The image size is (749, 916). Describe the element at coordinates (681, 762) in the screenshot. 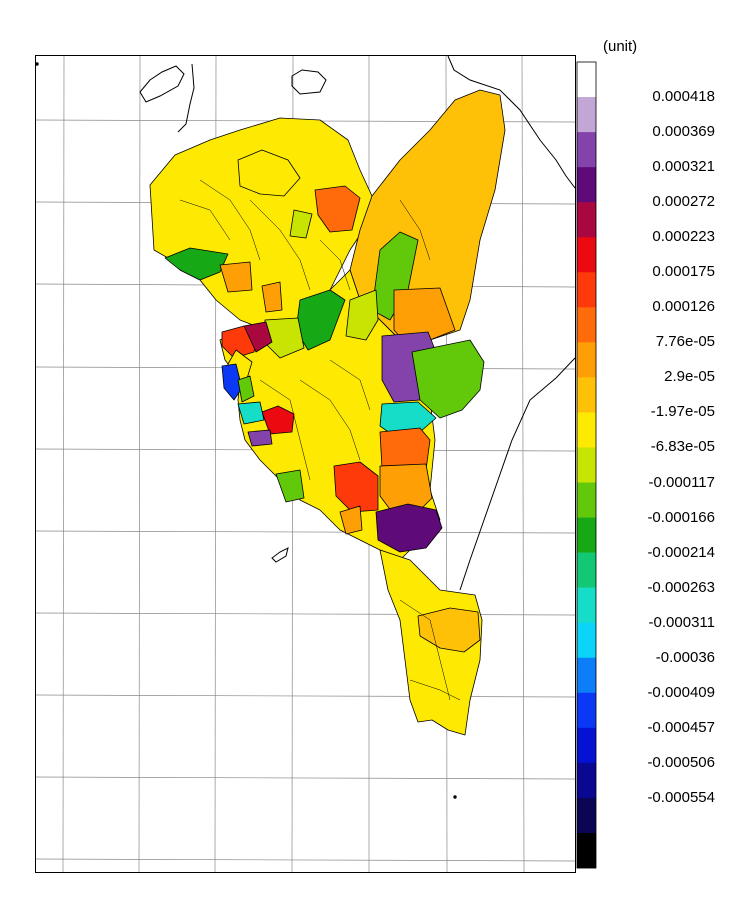

I see `legend-label: -0.000506` at that location.